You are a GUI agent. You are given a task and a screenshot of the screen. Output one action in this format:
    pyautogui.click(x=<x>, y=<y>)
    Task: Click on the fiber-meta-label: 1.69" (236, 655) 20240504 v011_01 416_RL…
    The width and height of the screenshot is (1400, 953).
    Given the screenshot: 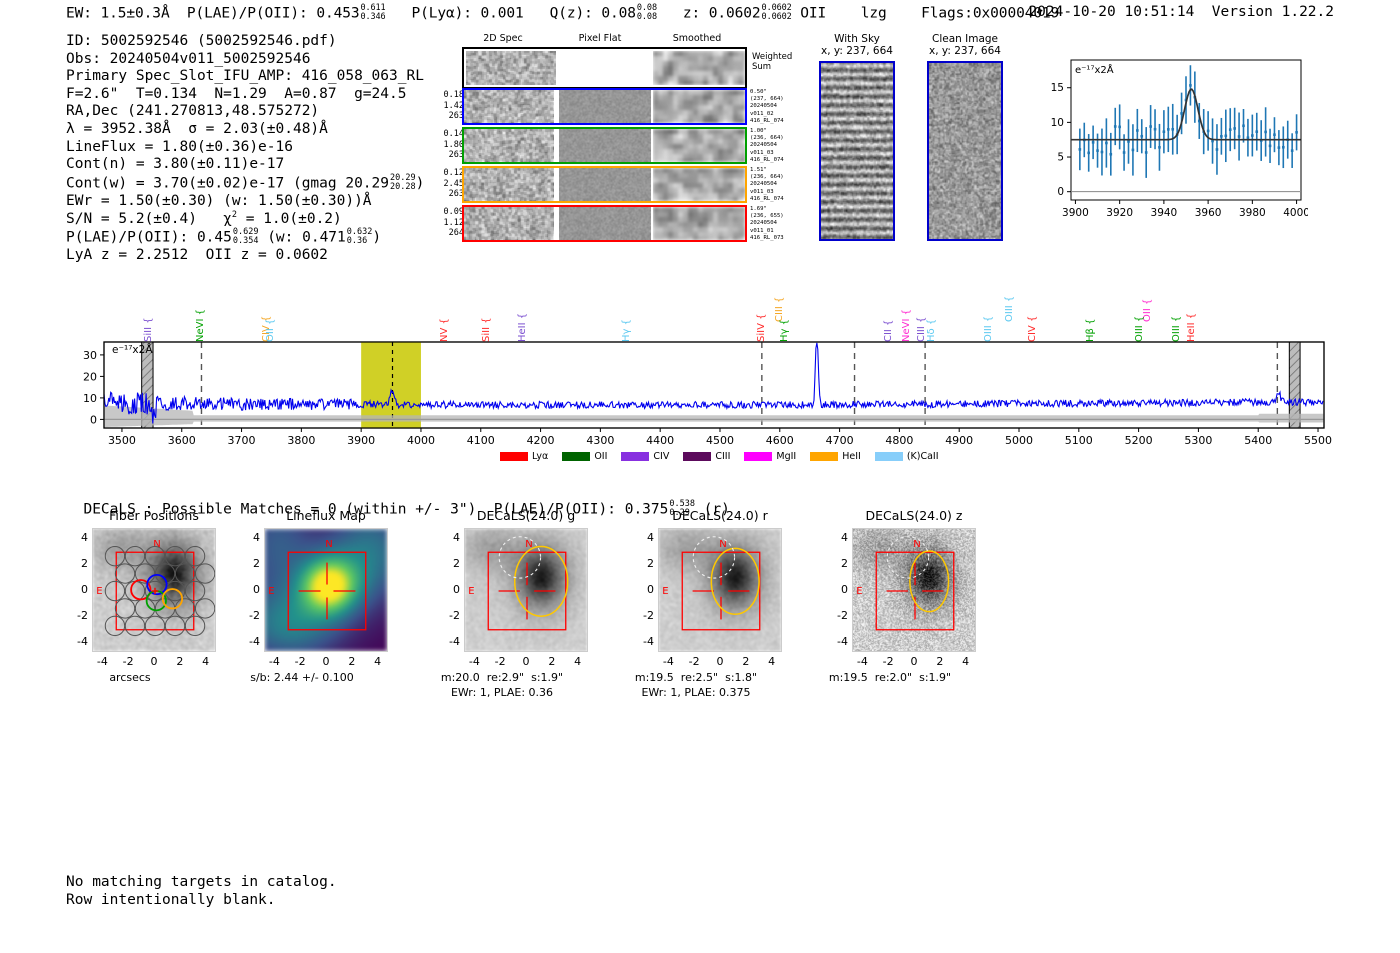 What is the action you would take?
    pyautogui.click(x=767, y=223)
    